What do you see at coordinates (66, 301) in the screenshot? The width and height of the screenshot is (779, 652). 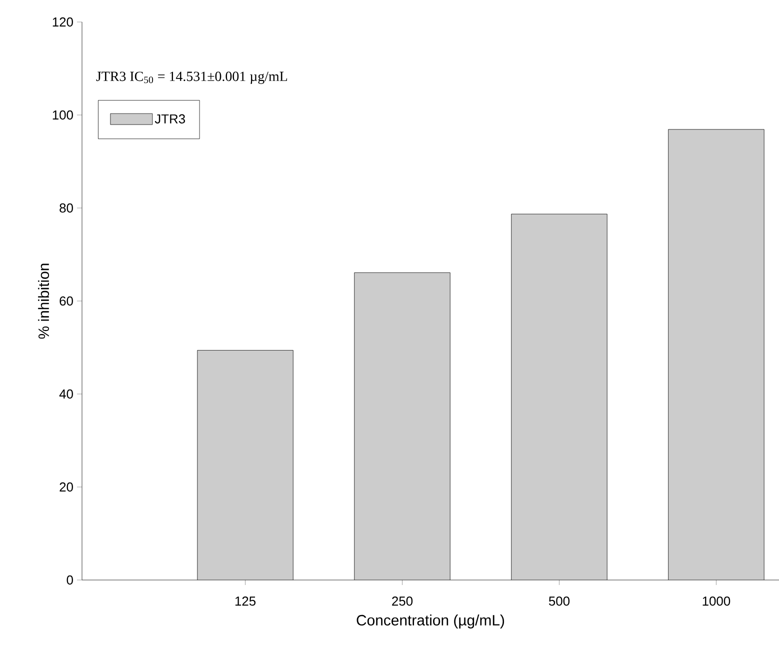 I see `y-tick-label: 60` at bounding box center [66, 301].